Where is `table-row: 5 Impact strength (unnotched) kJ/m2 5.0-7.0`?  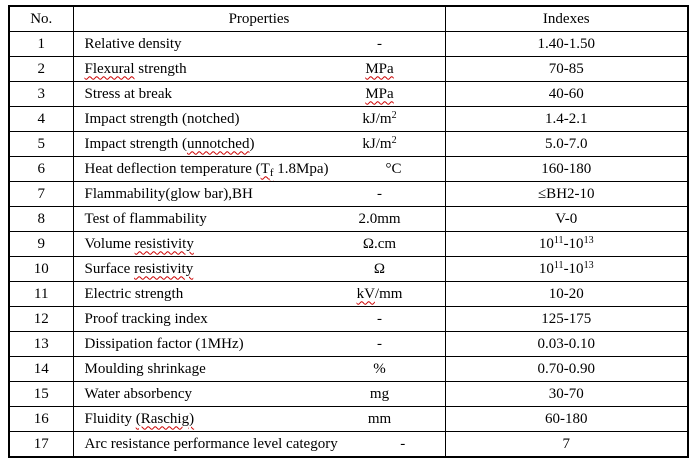
table-row: 5 Impact strength (unnotched) kJ/m2 5.0-7.0 is located at coordinates (348, 144).